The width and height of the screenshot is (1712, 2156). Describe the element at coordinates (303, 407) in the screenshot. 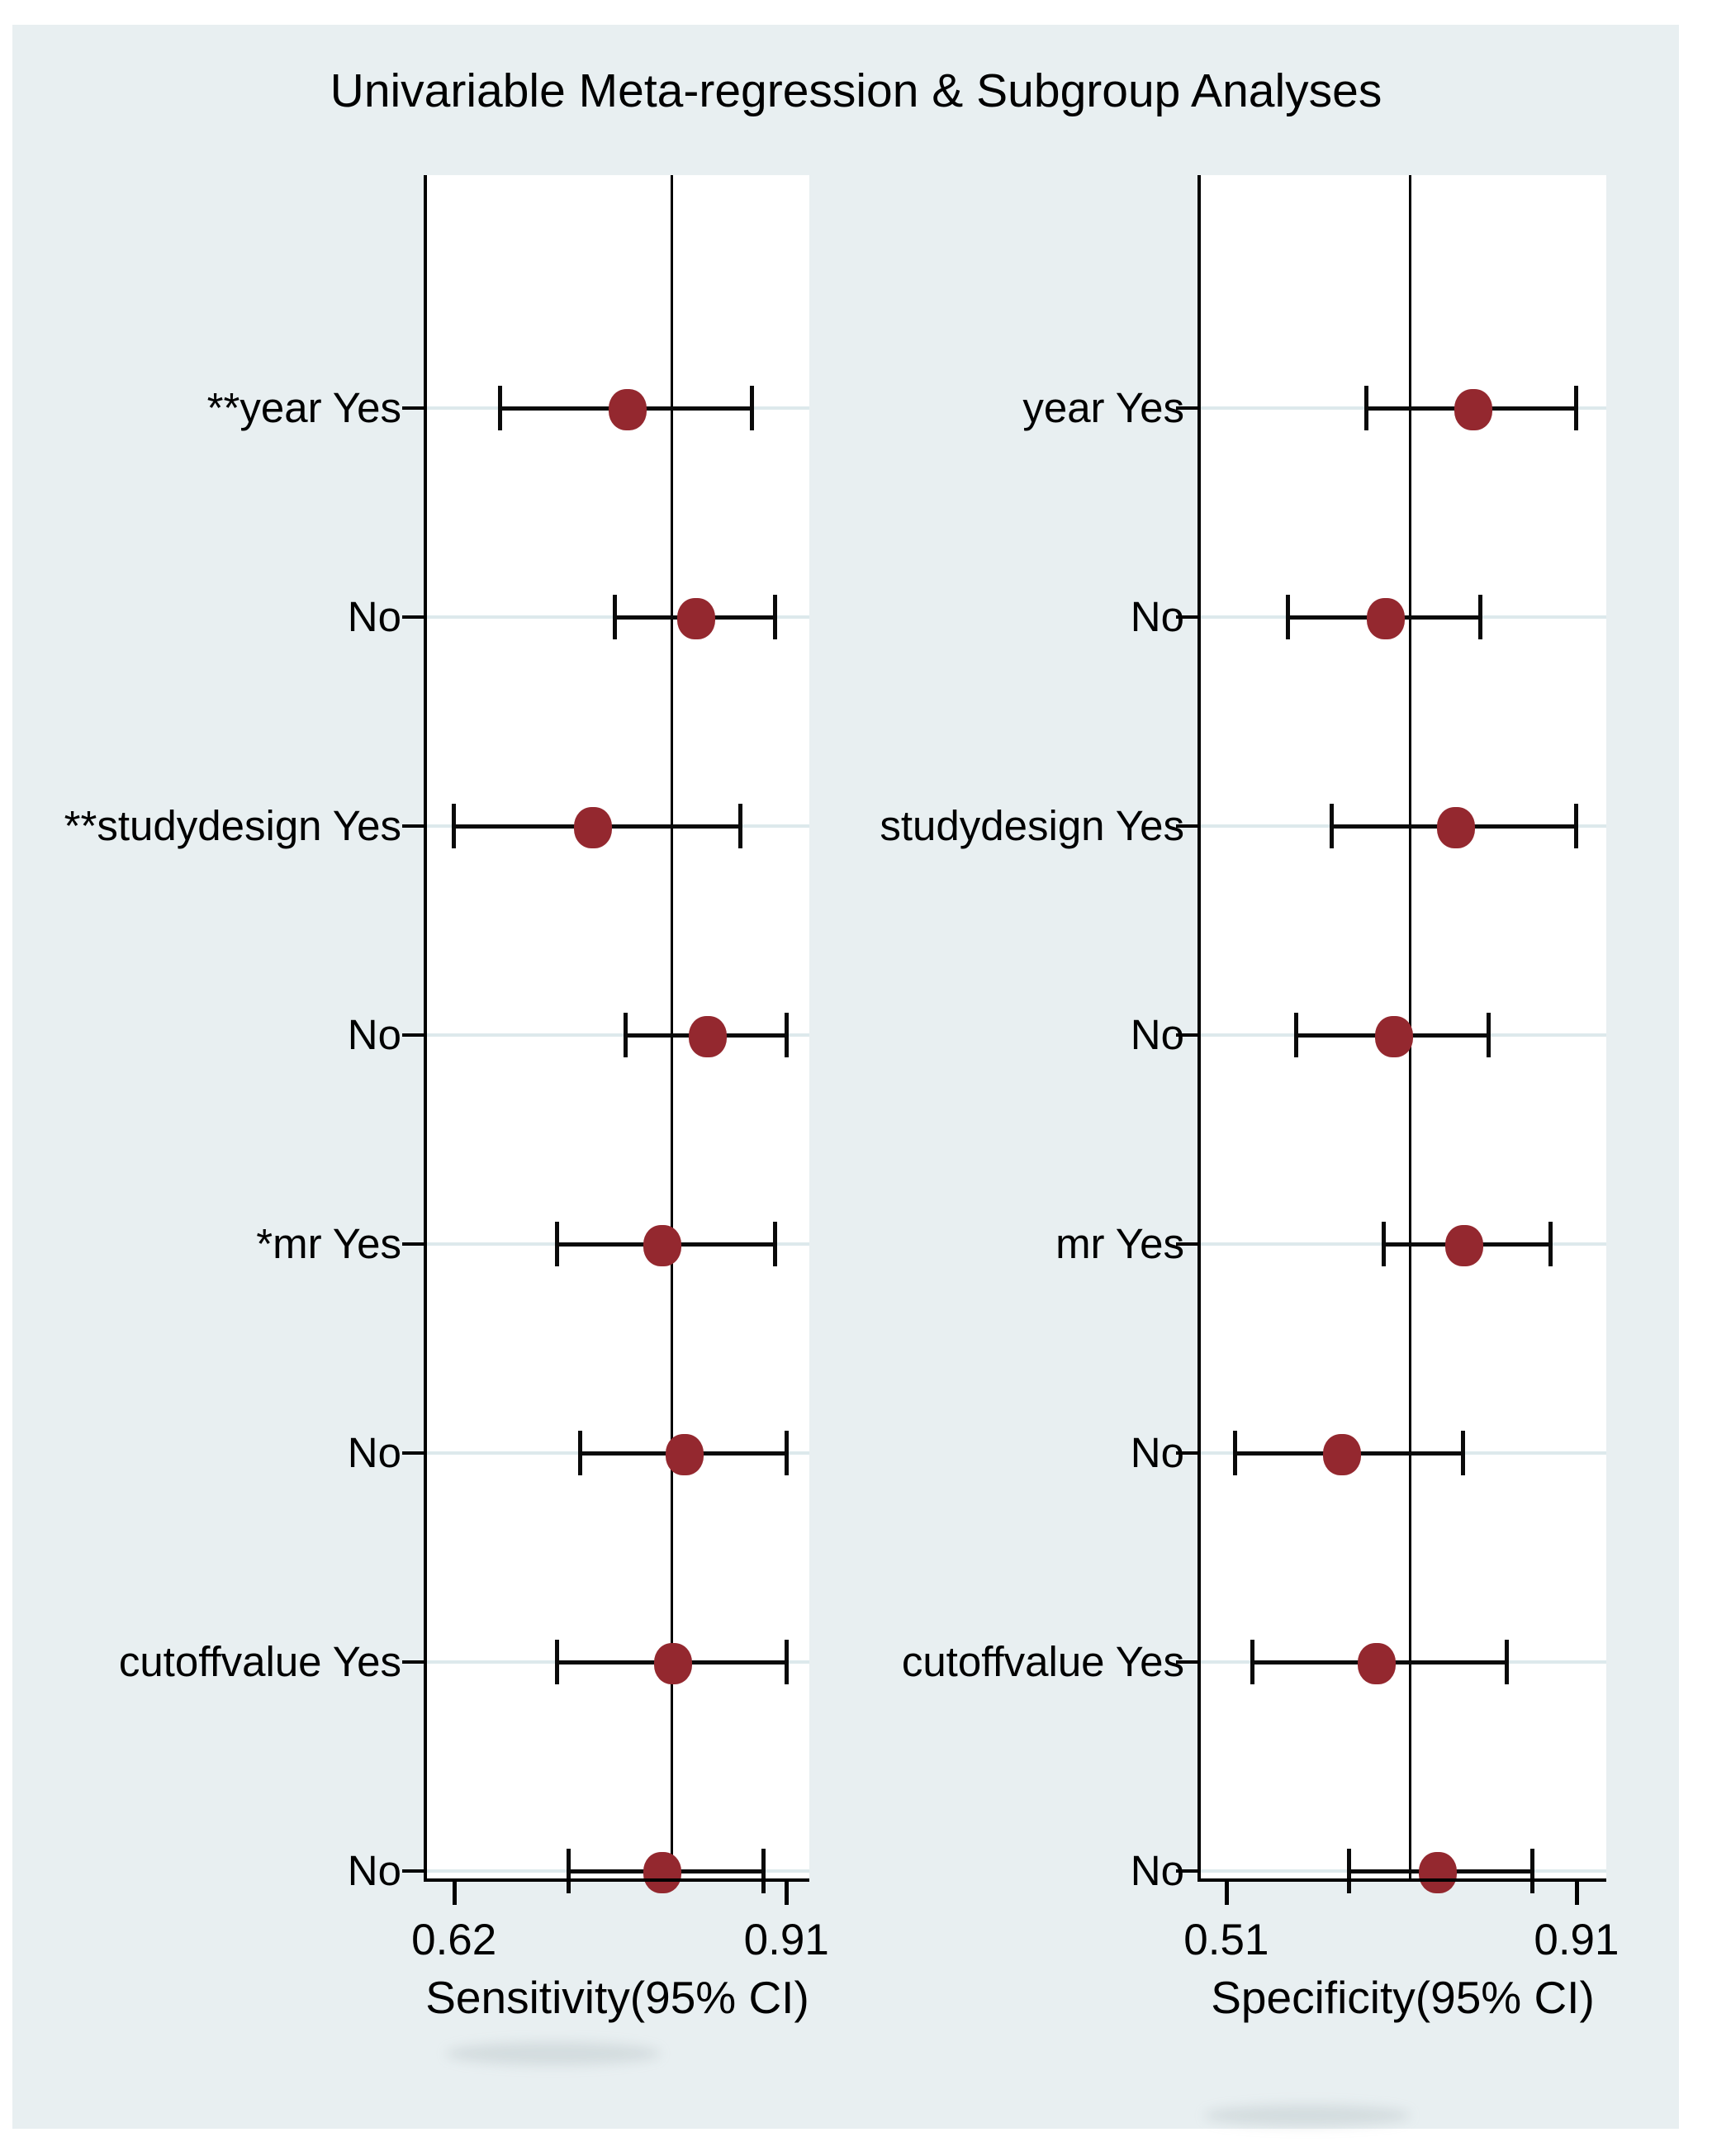

I see `row-label: **year Yes` at that location.